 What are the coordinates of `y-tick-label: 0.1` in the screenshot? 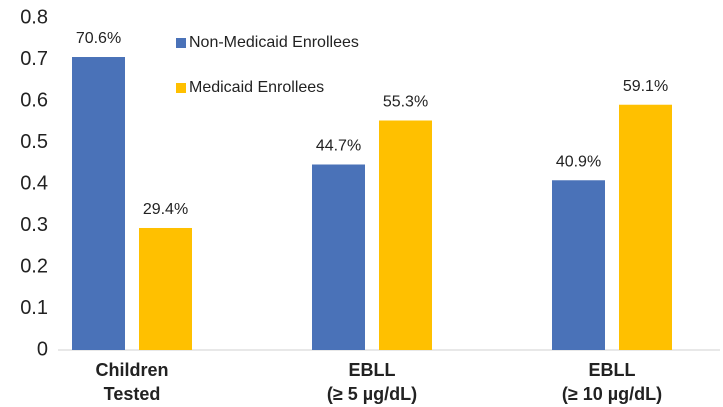 It's located at (34, 308).